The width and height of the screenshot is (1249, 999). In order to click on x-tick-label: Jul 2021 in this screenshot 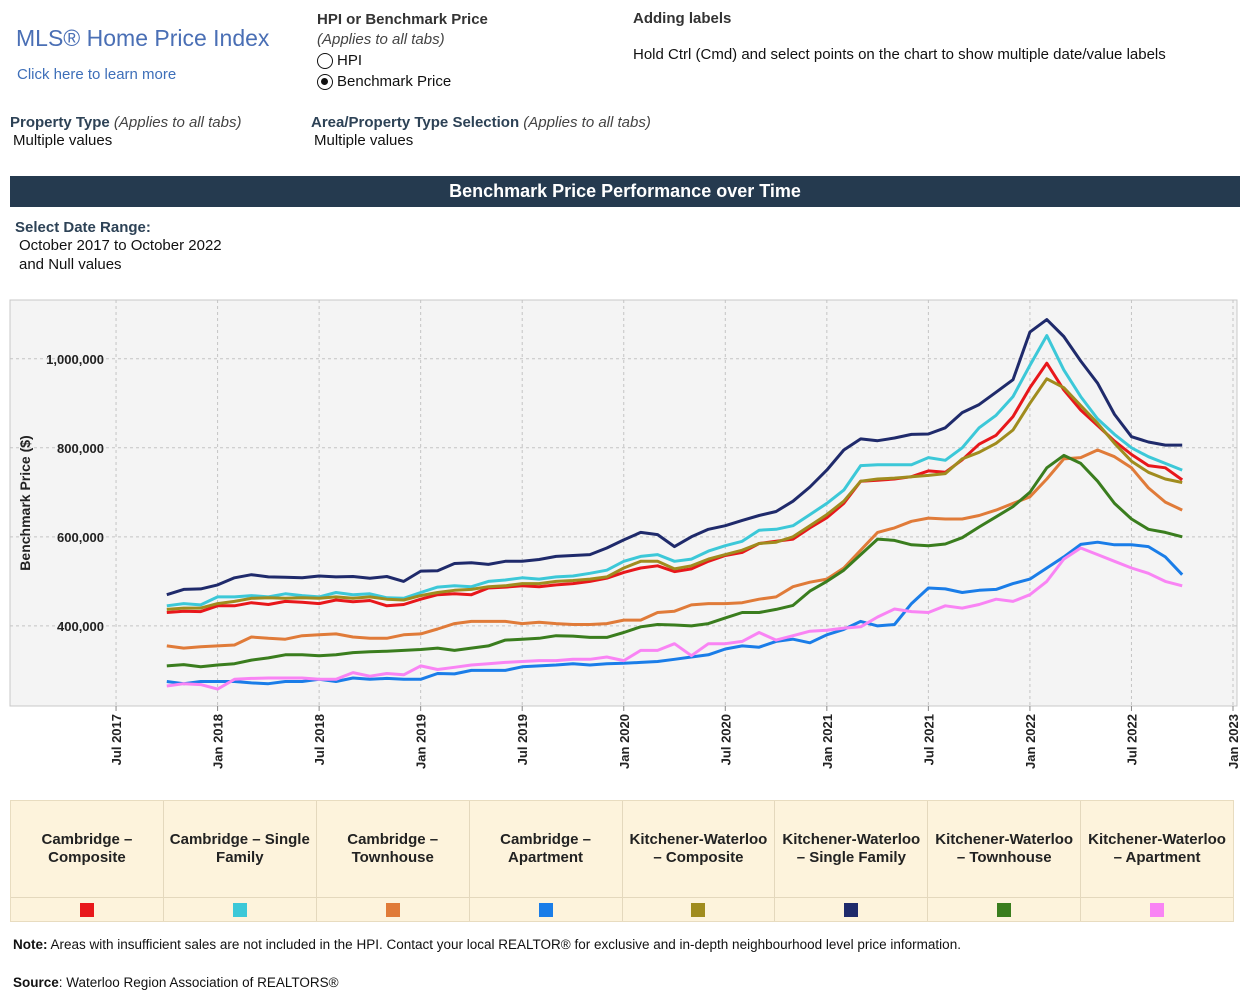, I will do `click(928, 739)`.